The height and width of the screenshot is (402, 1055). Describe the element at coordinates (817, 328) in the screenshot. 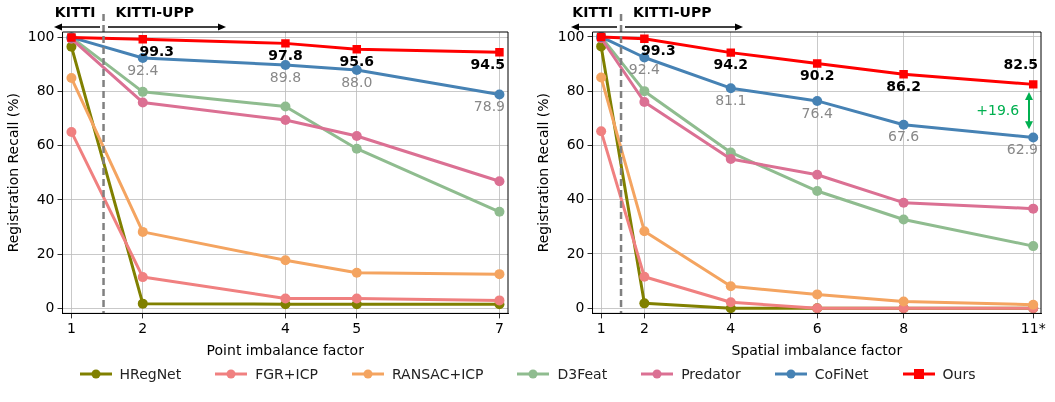

I see `x-tick-label: 6` at that location.